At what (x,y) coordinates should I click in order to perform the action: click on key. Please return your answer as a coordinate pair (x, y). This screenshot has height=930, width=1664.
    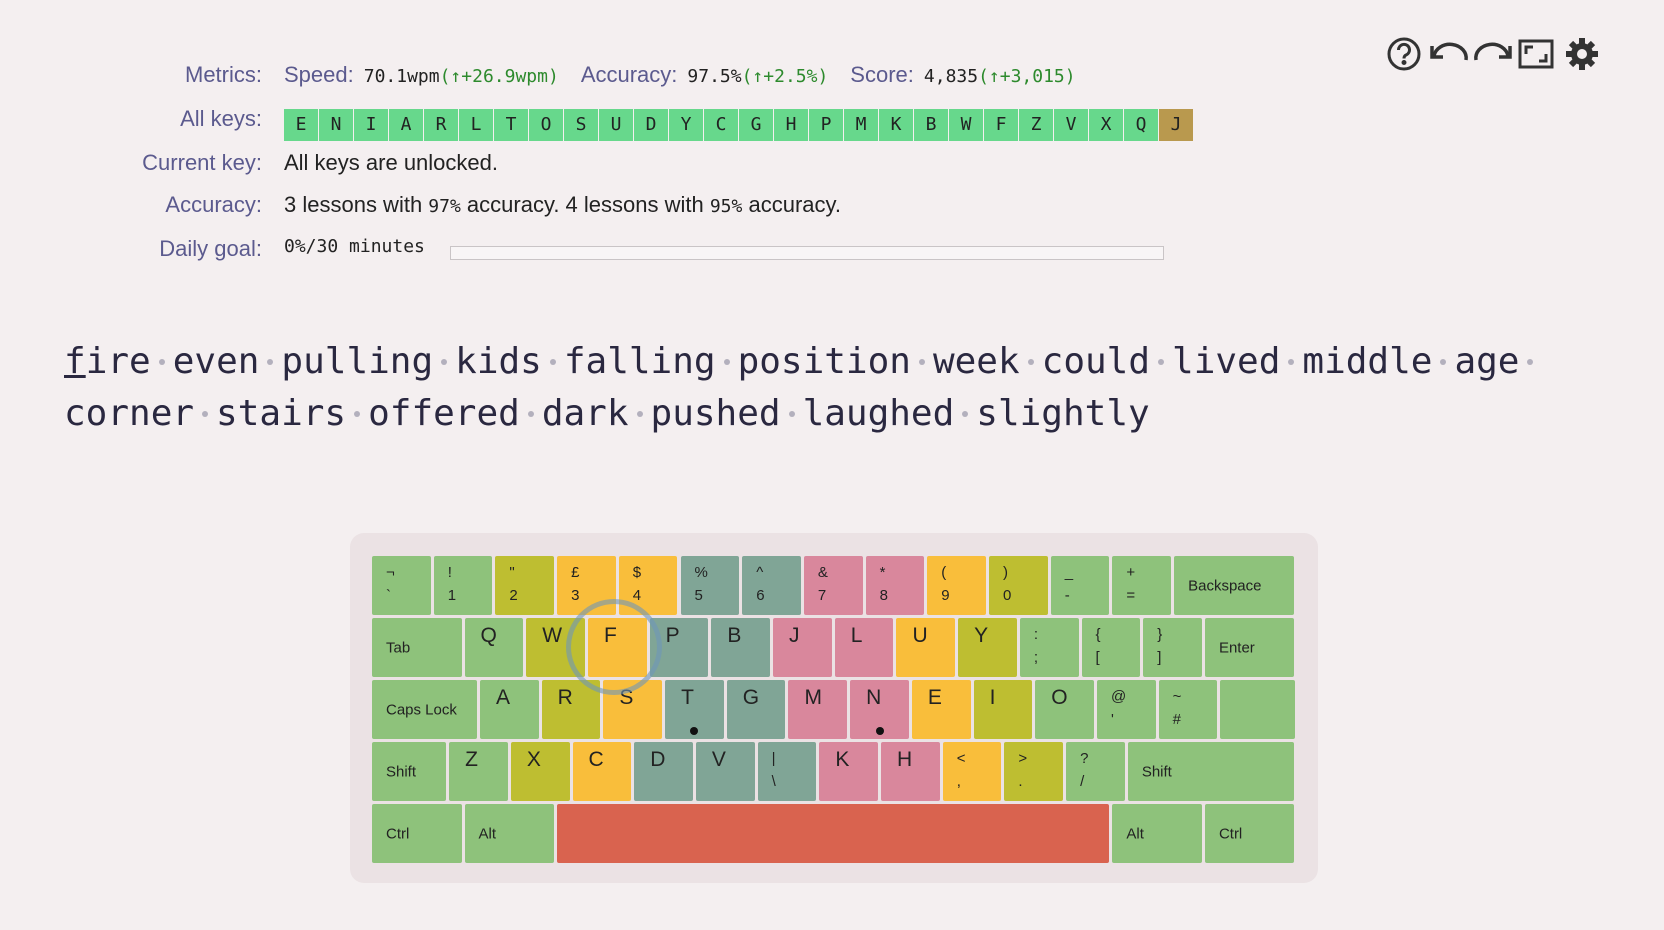
    Looking at the image, I should click on (1257, 709).